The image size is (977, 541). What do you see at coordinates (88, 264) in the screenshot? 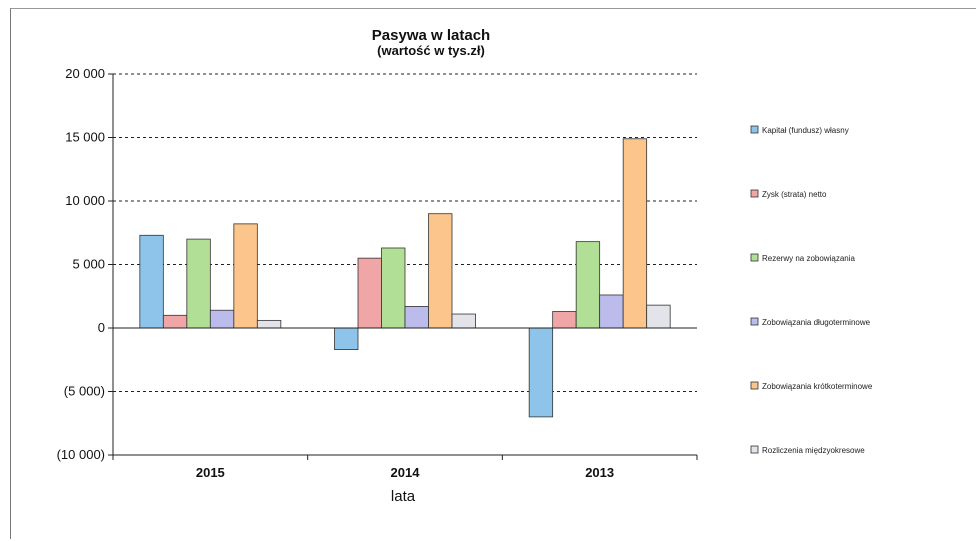
I see `y-tick-label: 5 000` at bounding box center [88, 264].